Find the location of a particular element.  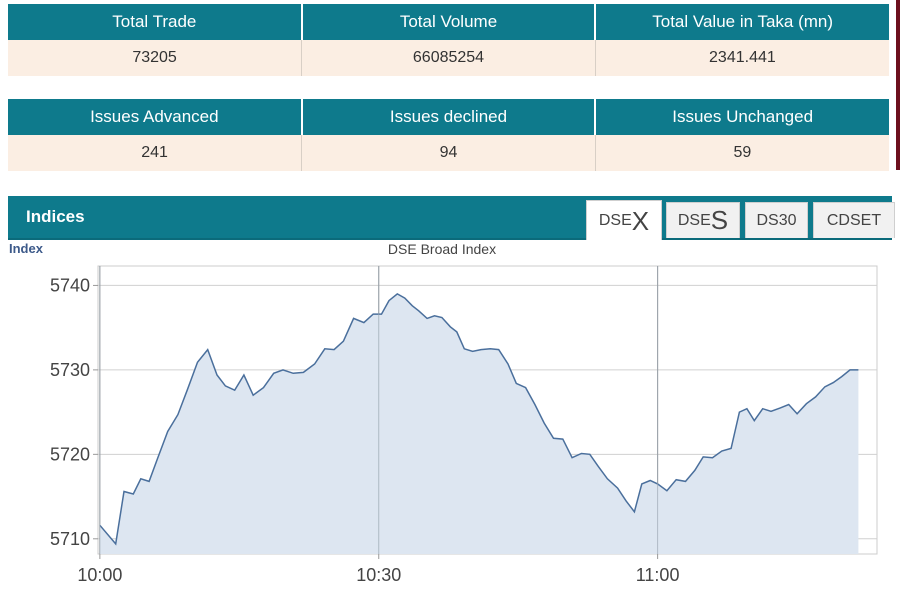

issues-declined-header: Issues declined is located at coordinates (449, 117).